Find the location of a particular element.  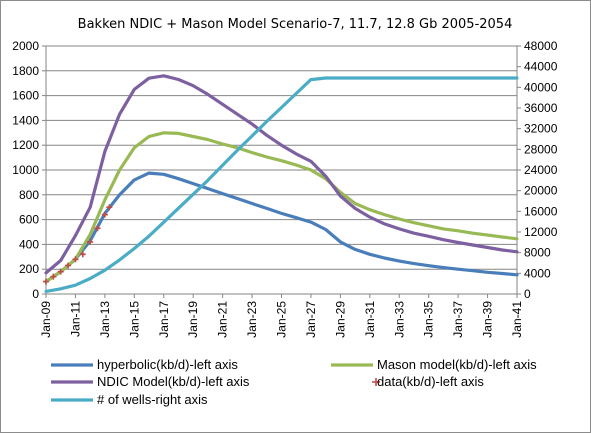

y-right-tick-label: 4000 is located at coordinates (537, 273).